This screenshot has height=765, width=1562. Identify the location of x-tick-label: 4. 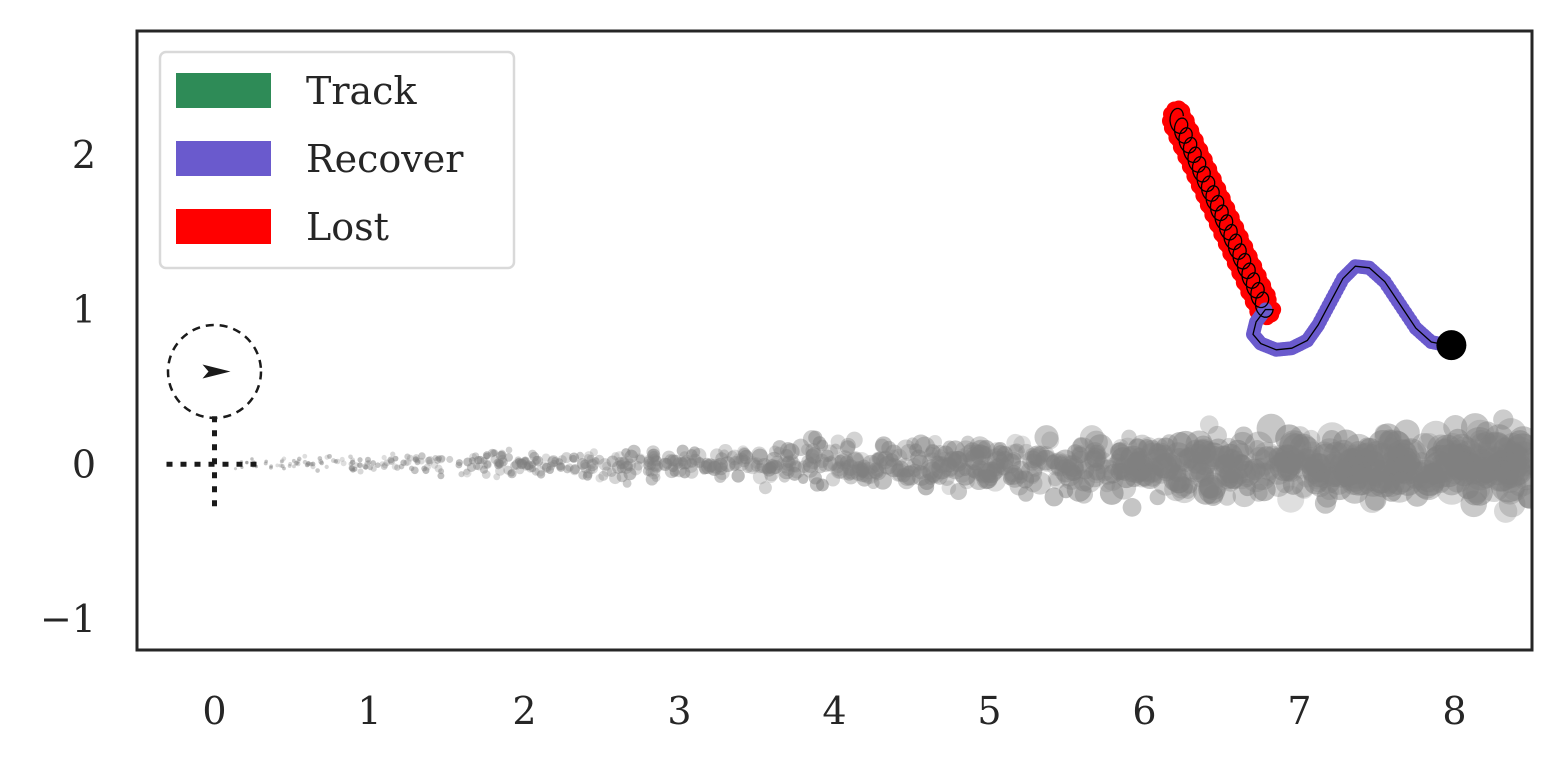
(834, 711).